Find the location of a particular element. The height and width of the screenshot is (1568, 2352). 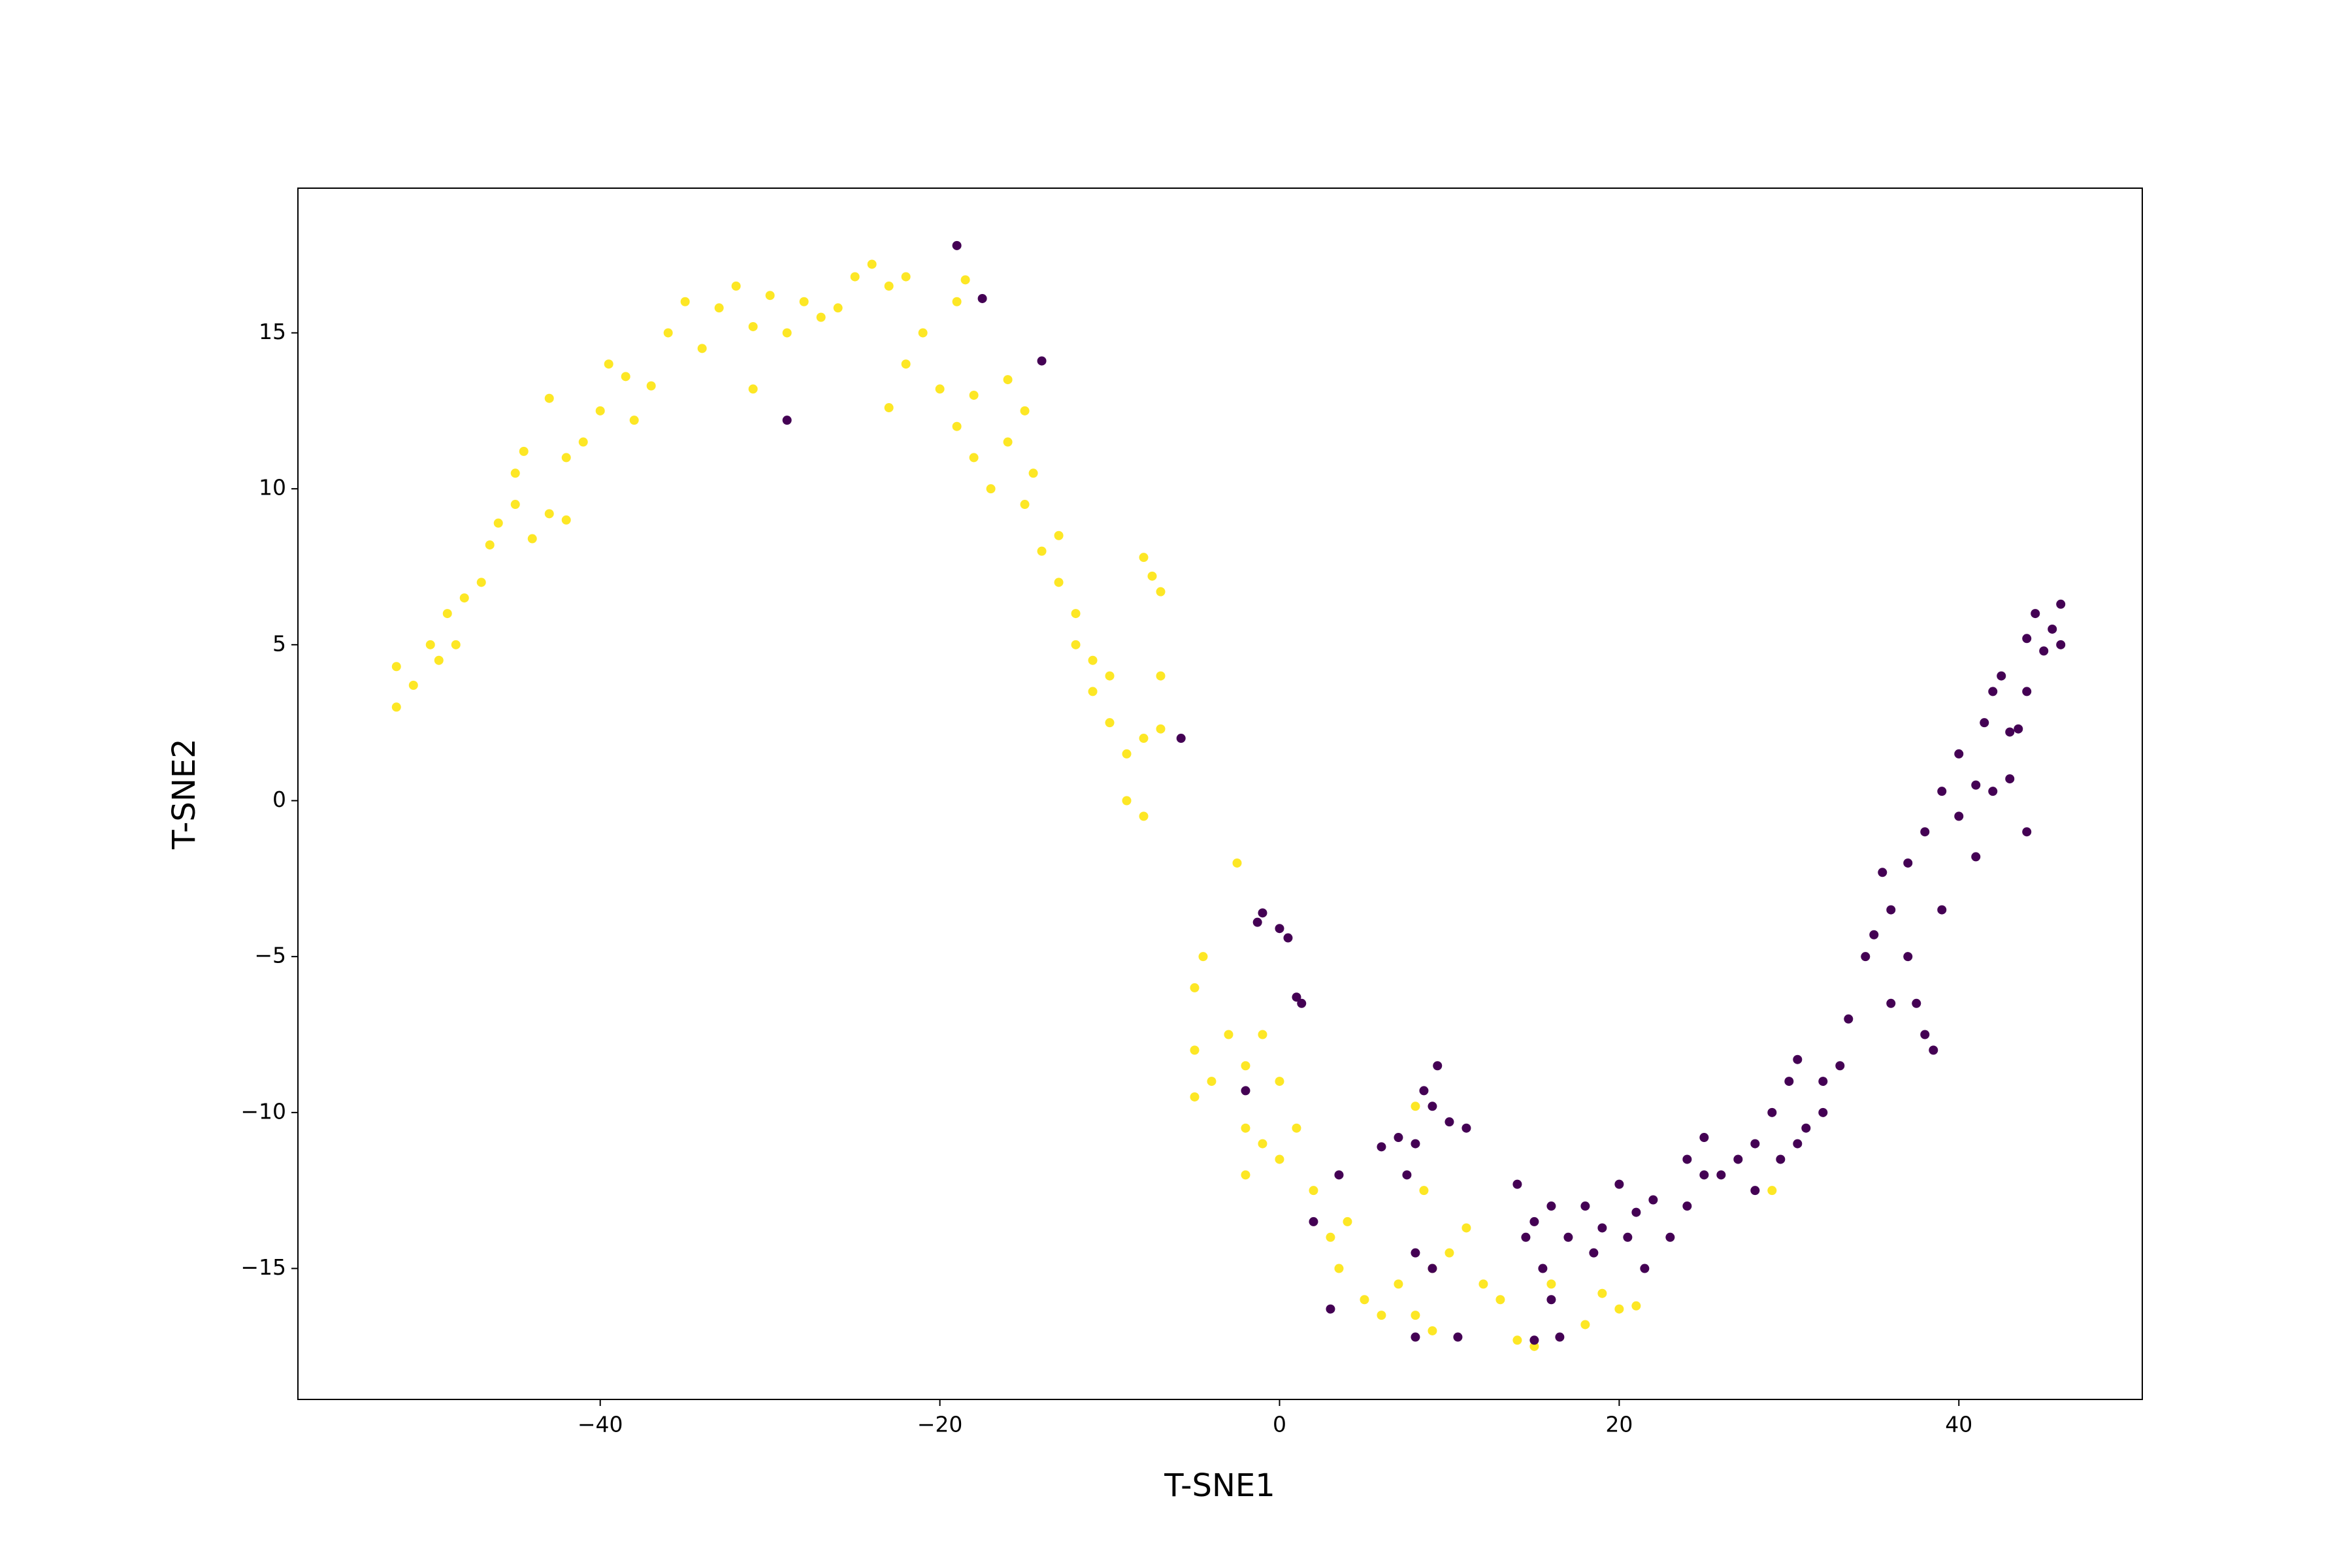

x-tick-label: −20 is located at coordinates (940, 1424).